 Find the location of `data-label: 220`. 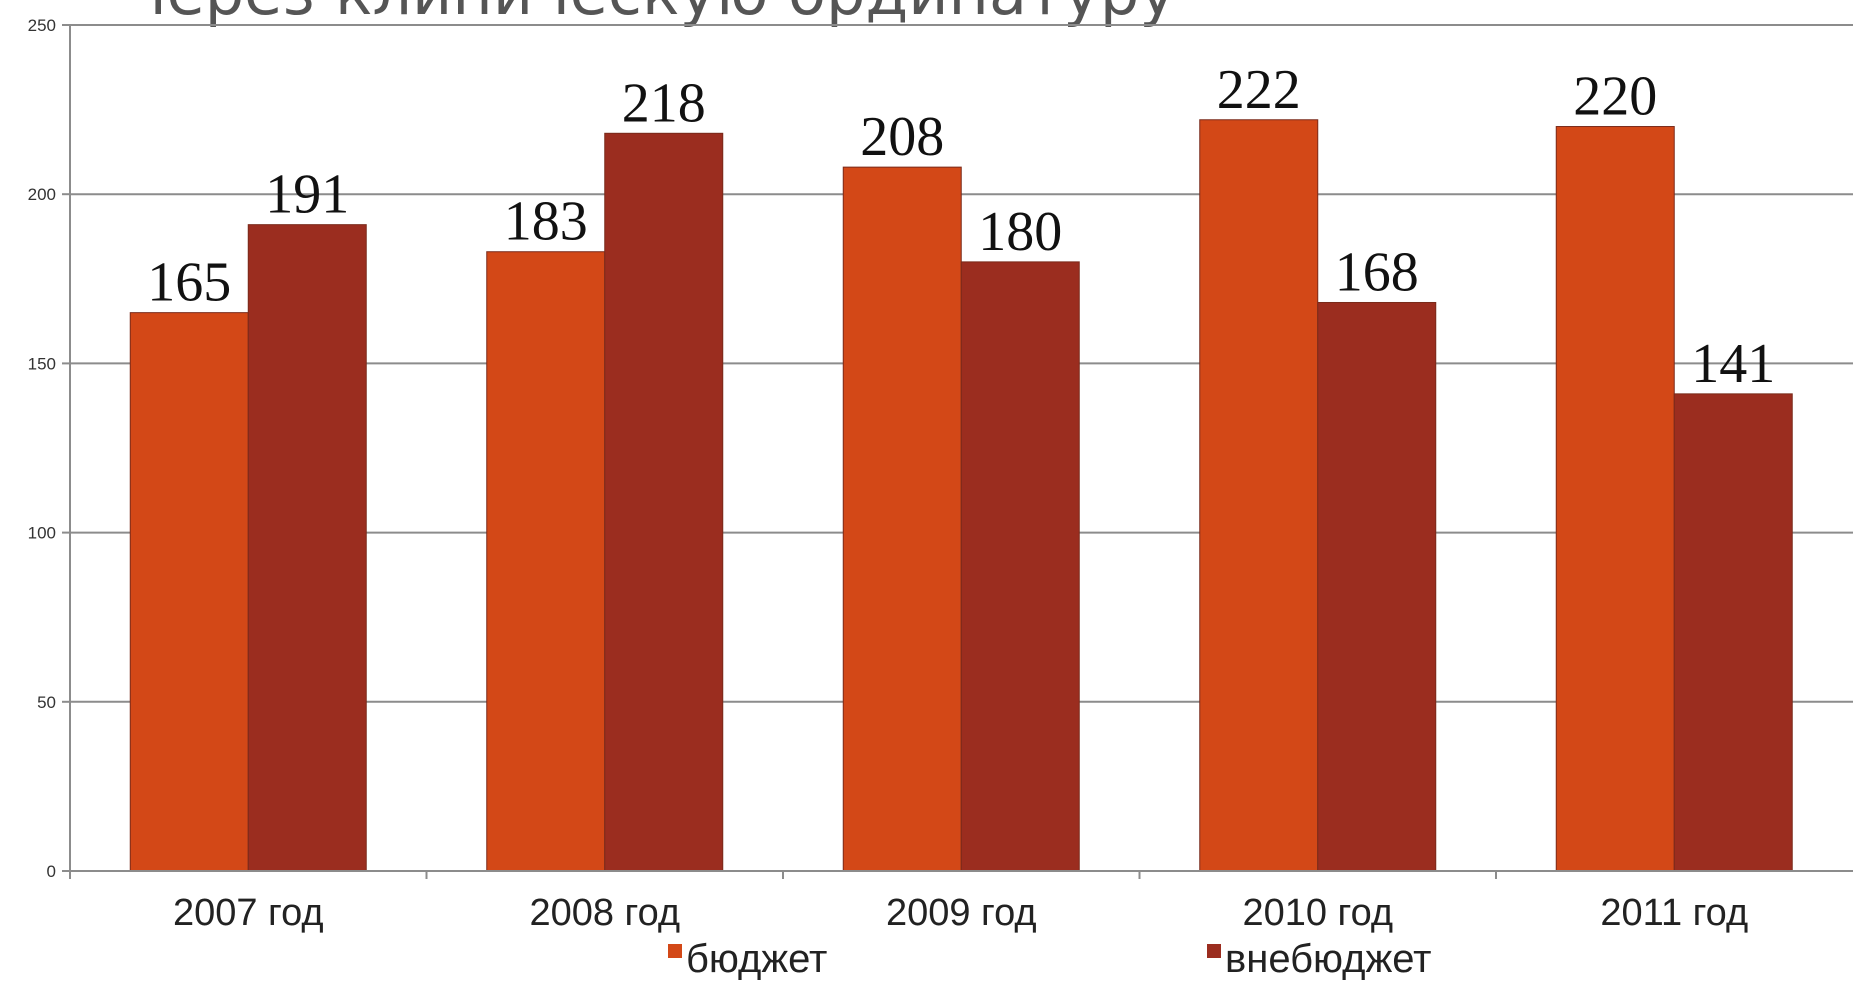

data-label: 220 is located at coordinates (1615, 97).